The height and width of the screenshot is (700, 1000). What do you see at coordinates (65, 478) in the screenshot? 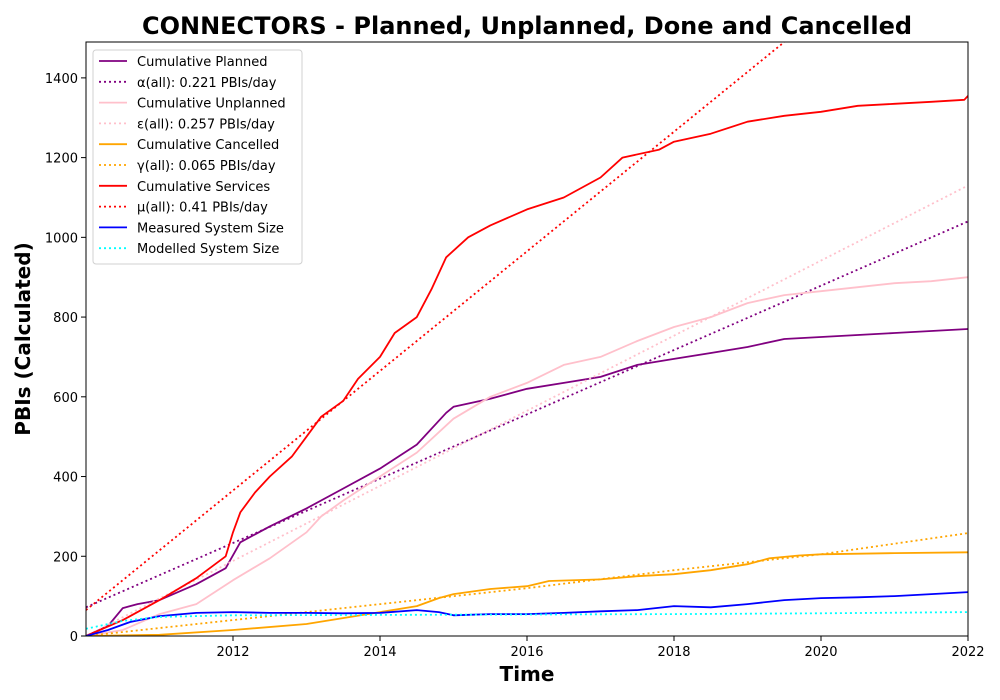
I see `y-tick-label-2: 400` at bounding box center [65, 478].